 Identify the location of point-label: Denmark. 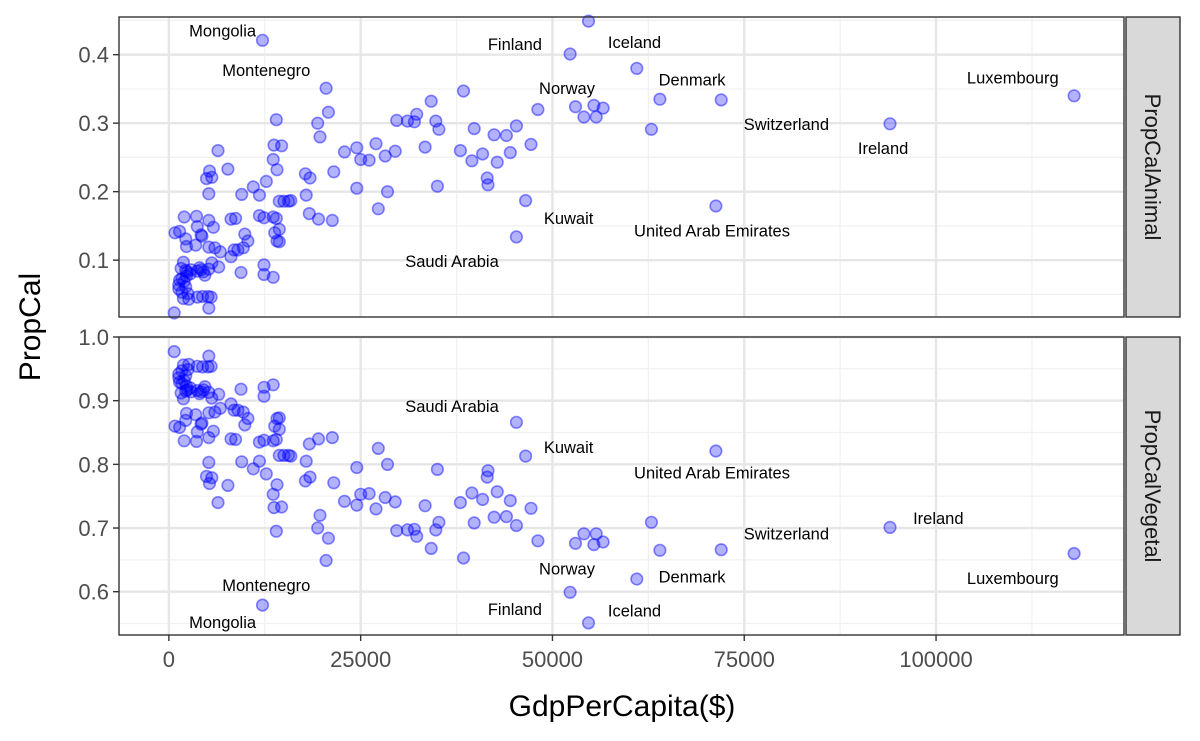
(693, 81).